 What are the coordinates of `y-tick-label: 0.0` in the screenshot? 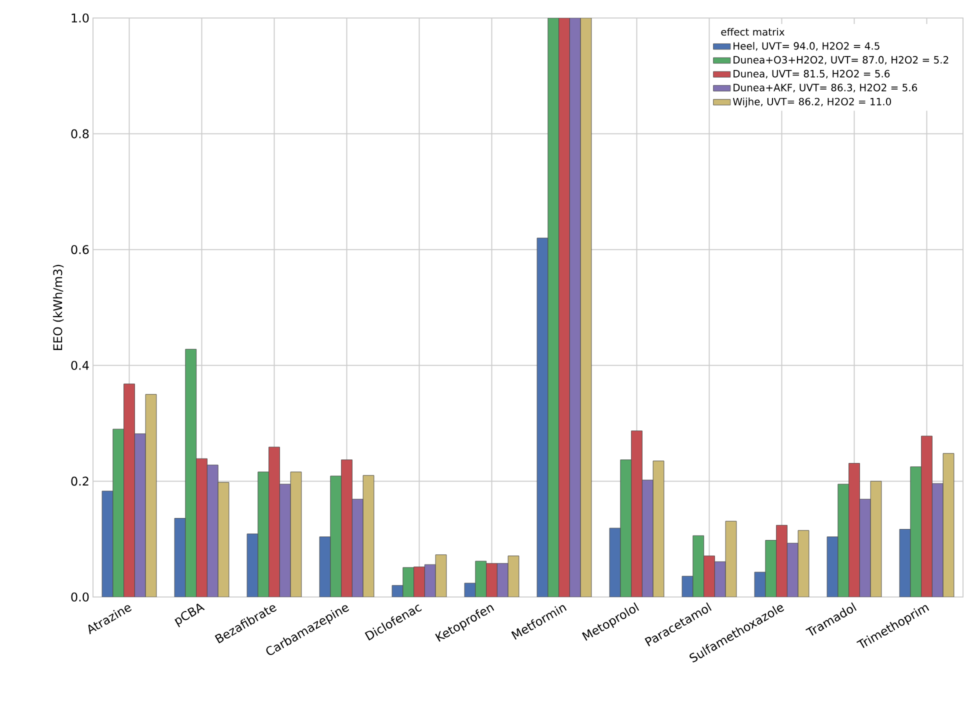 It's located at (80, 597).